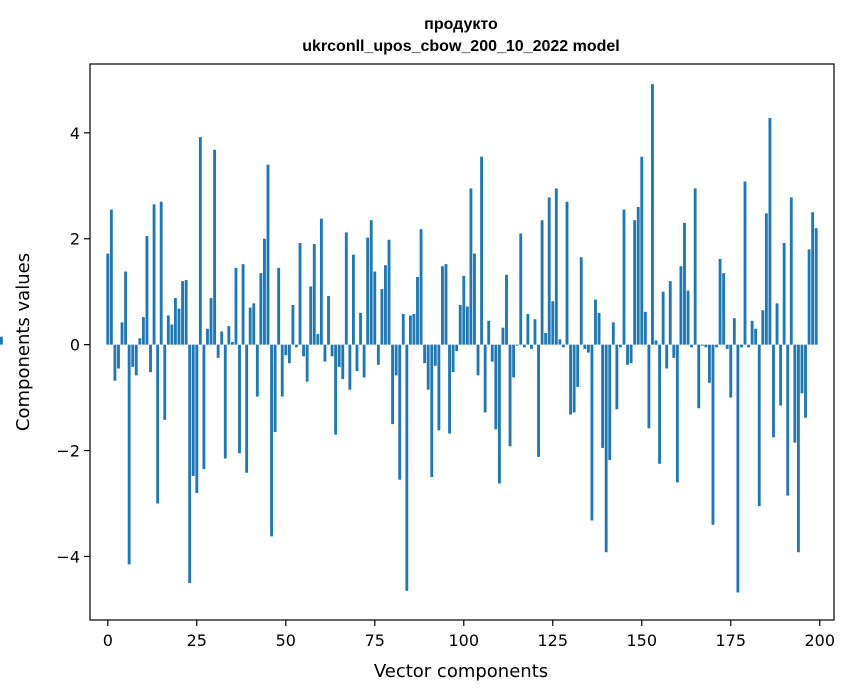 Image resolution: width=847 pixels, height=696 pixels. What do you see at coordinates (641, 640) in the screenshot?
I see `x-tick-label: 150` at bounding box center [641, 640].